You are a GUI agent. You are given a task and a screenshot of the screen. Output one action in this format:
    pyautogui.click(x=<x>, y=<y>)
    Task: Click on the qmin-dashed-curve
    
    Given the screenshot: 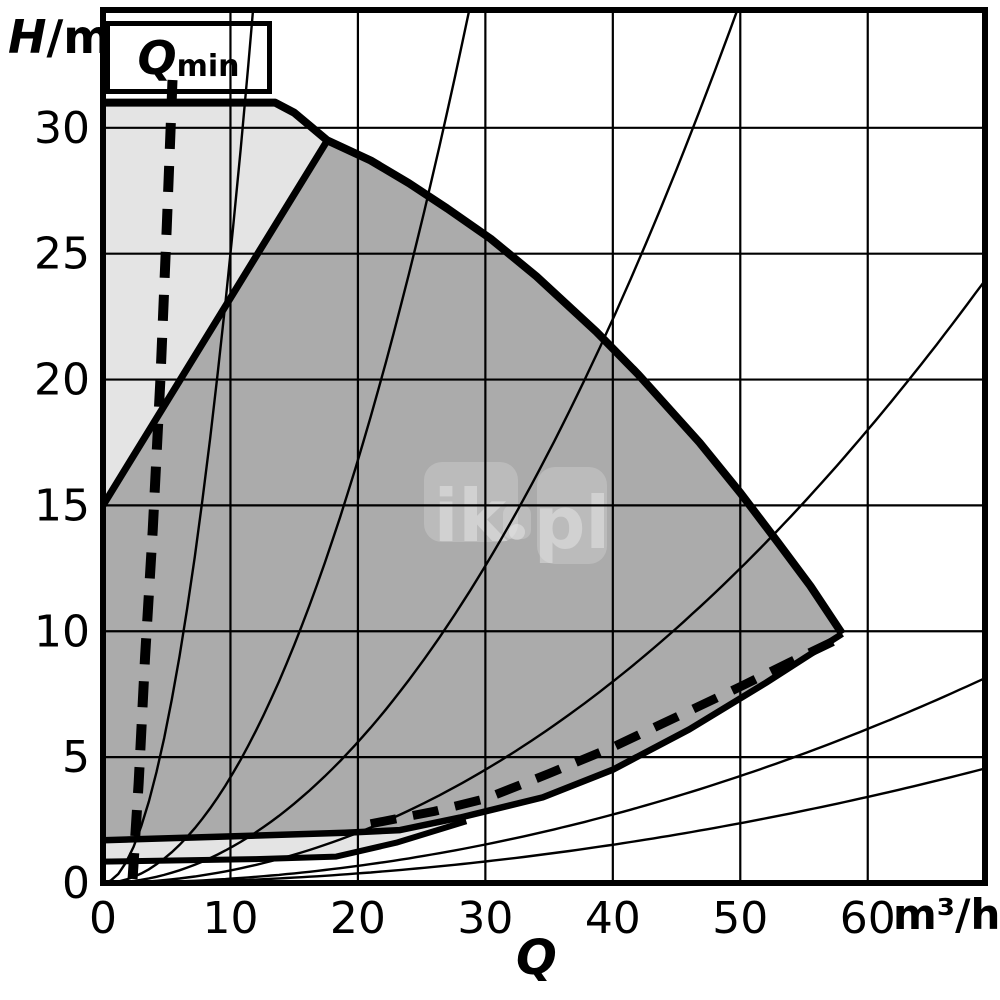 What is the action you would take?
    pyautogui.click(x=152, y=480)
    